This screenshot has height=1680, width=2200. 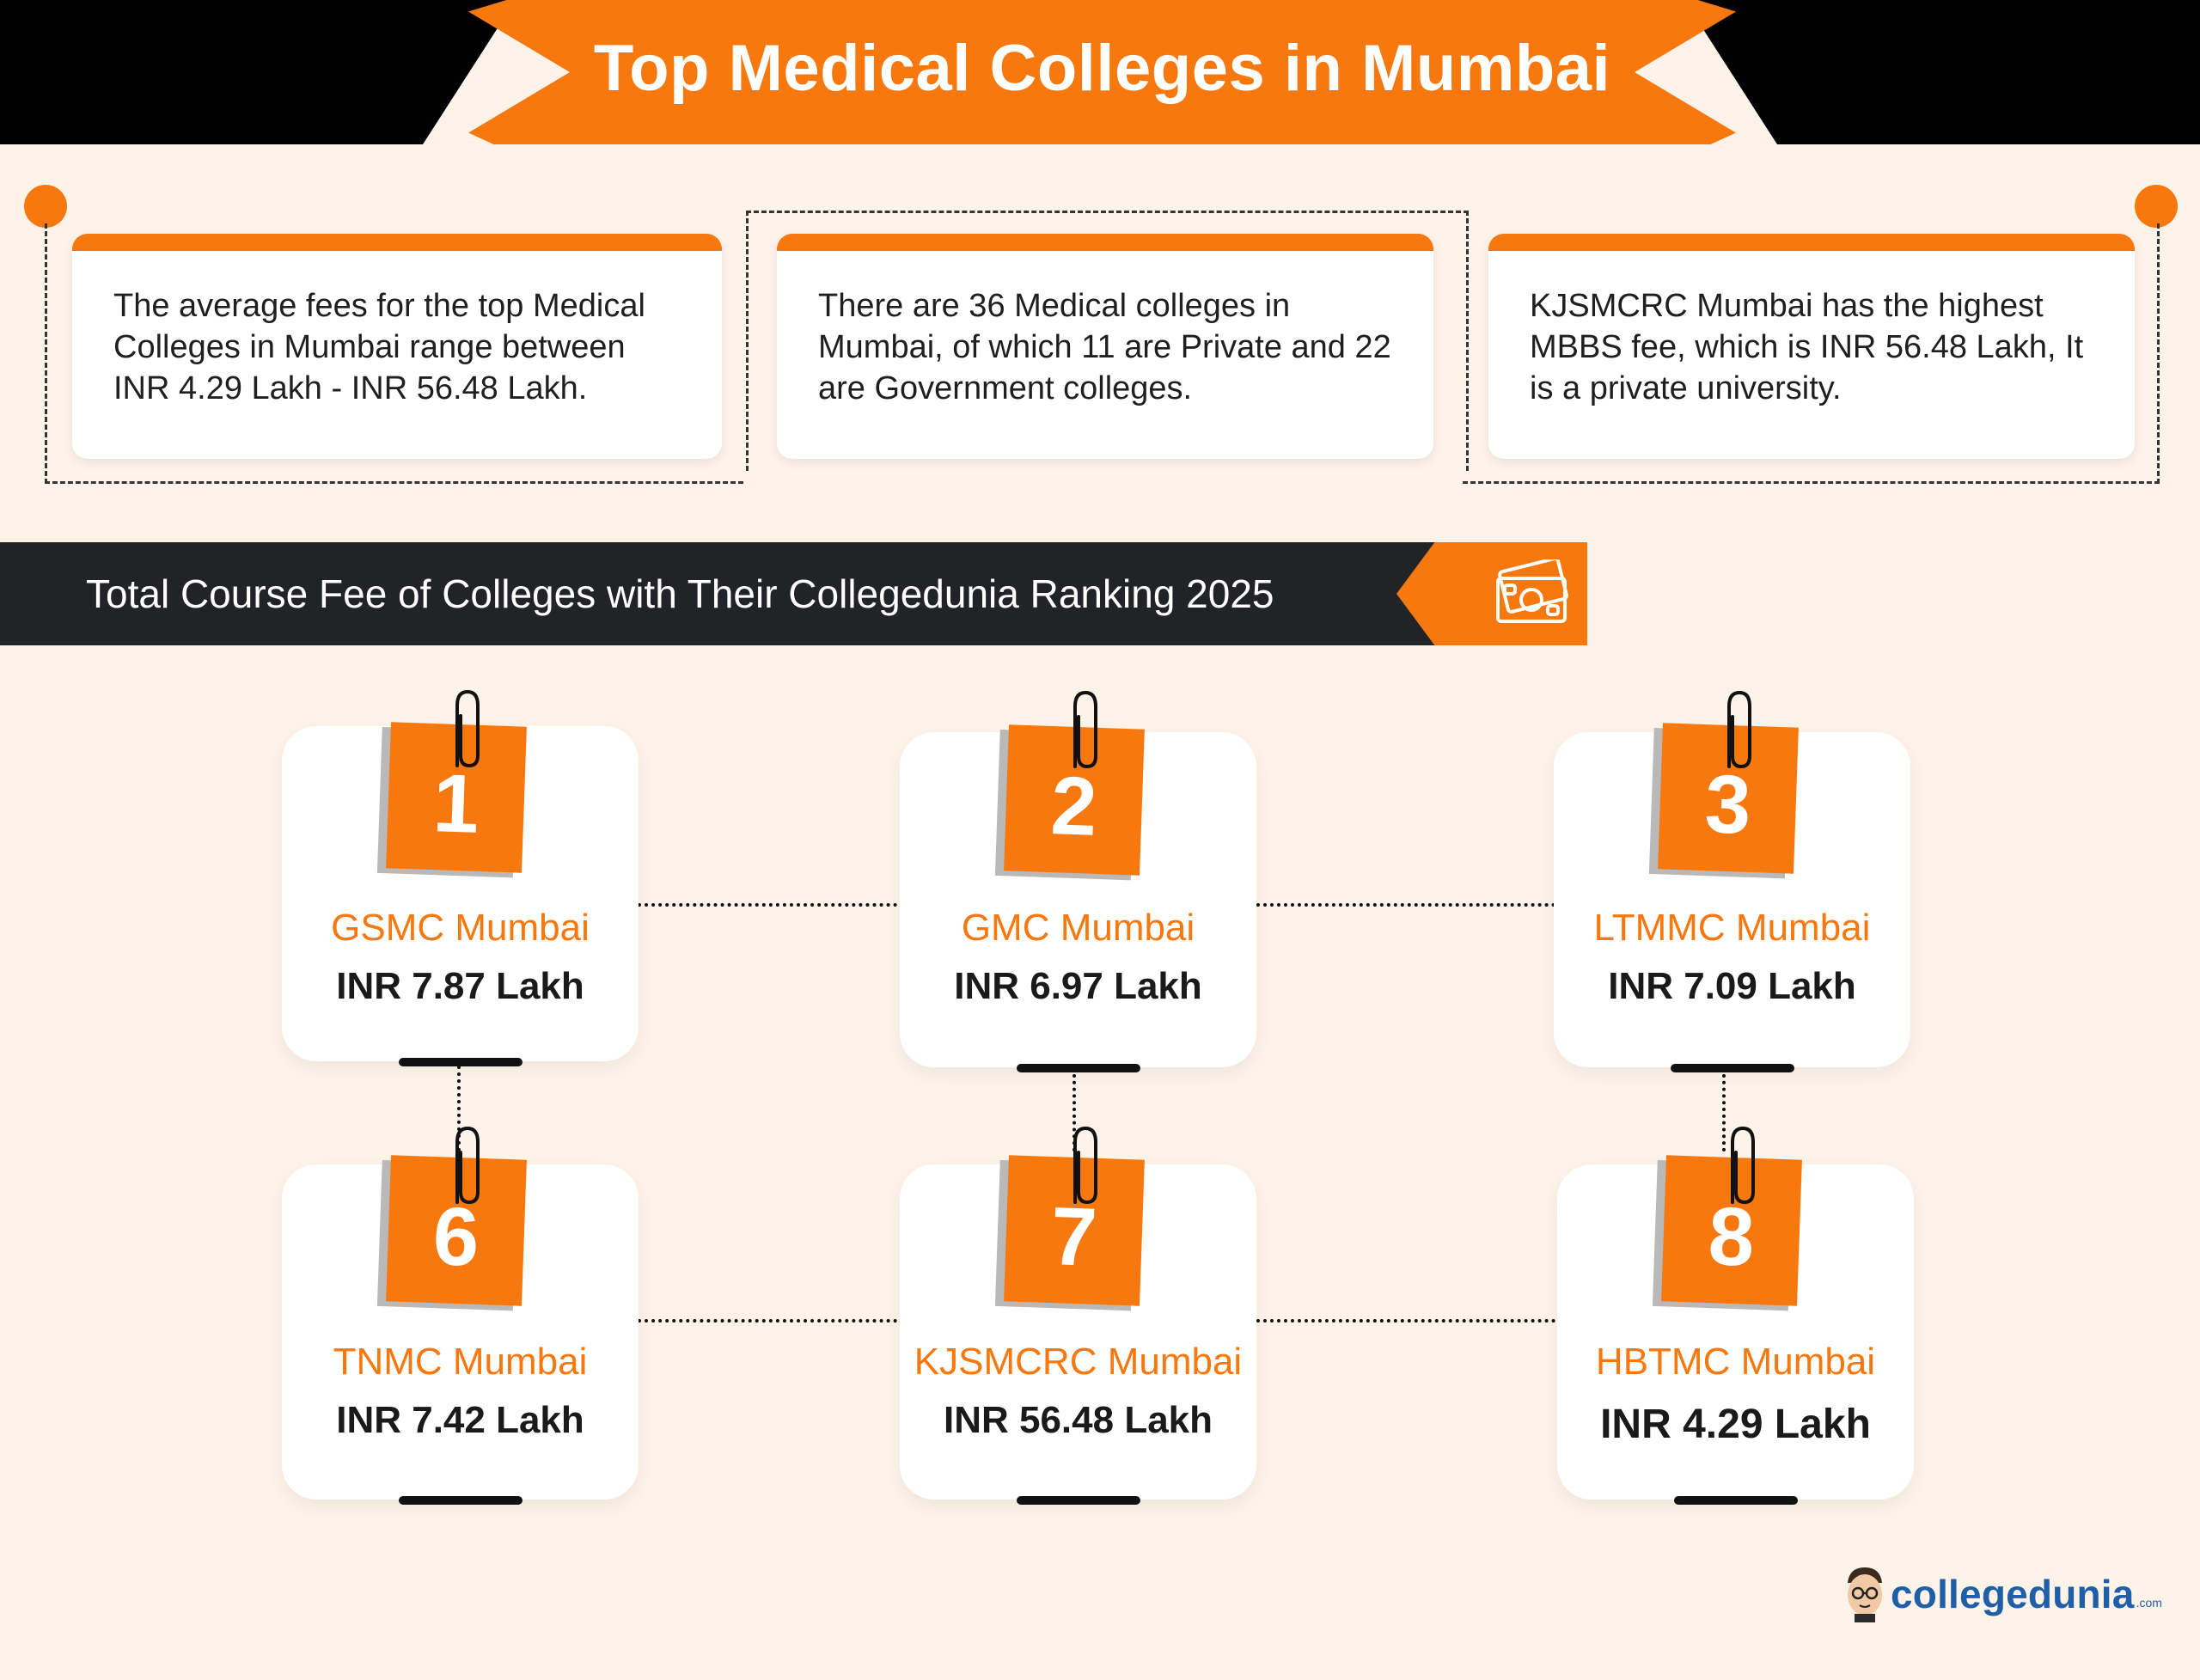 I want to click on mascot-icon, so click(x=1865, y=1595).